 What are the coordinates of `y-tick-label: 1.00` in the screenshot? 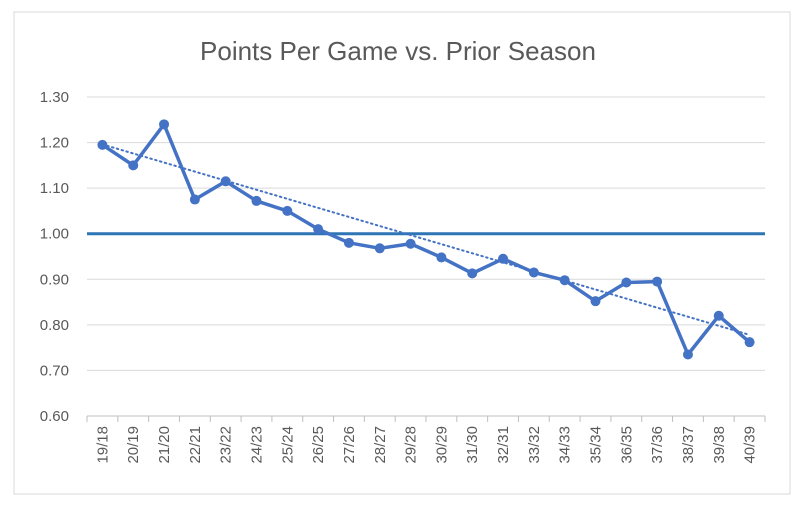 It's located at (54, 234).